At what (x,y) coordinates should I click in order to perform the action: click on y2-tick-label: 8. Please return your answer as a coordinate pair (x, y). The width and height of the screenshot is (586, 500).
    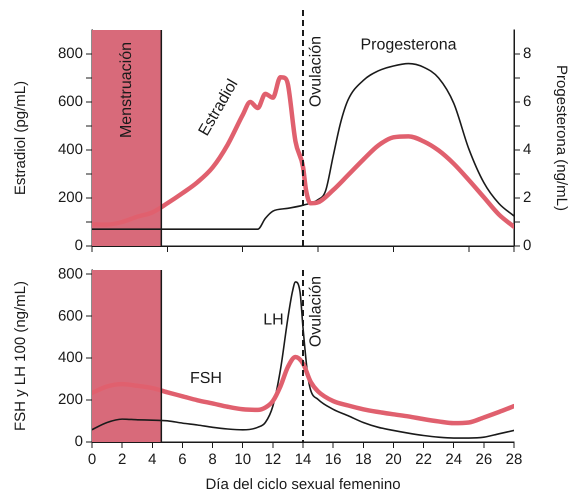
    Looking at the image, I should click on (527, 53).